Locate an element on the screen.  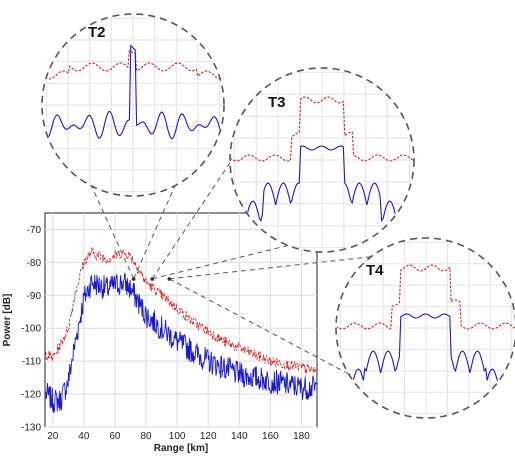
x-tick-label: 40 is located at coordinates (84, 436).